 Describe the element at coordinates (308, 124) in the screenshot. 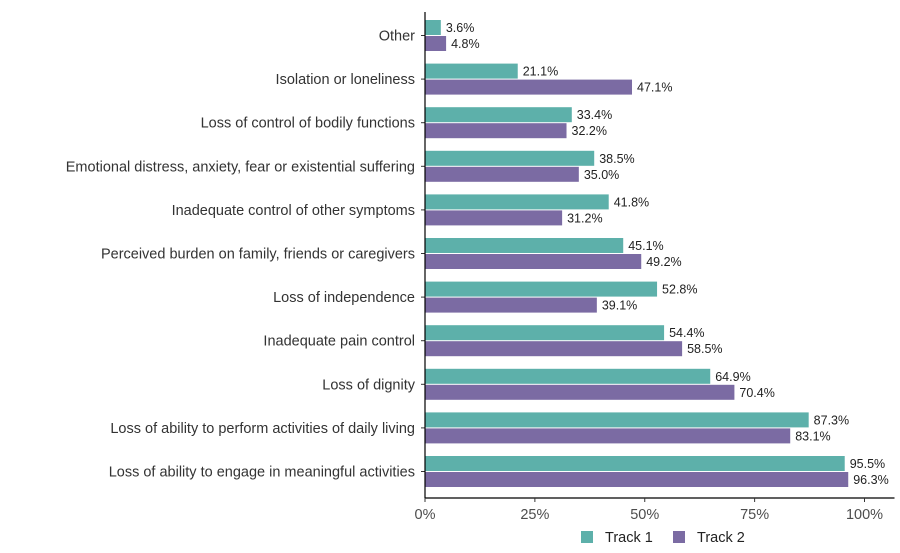

I see `category-label: Loss of control of bodily functions` at that location.